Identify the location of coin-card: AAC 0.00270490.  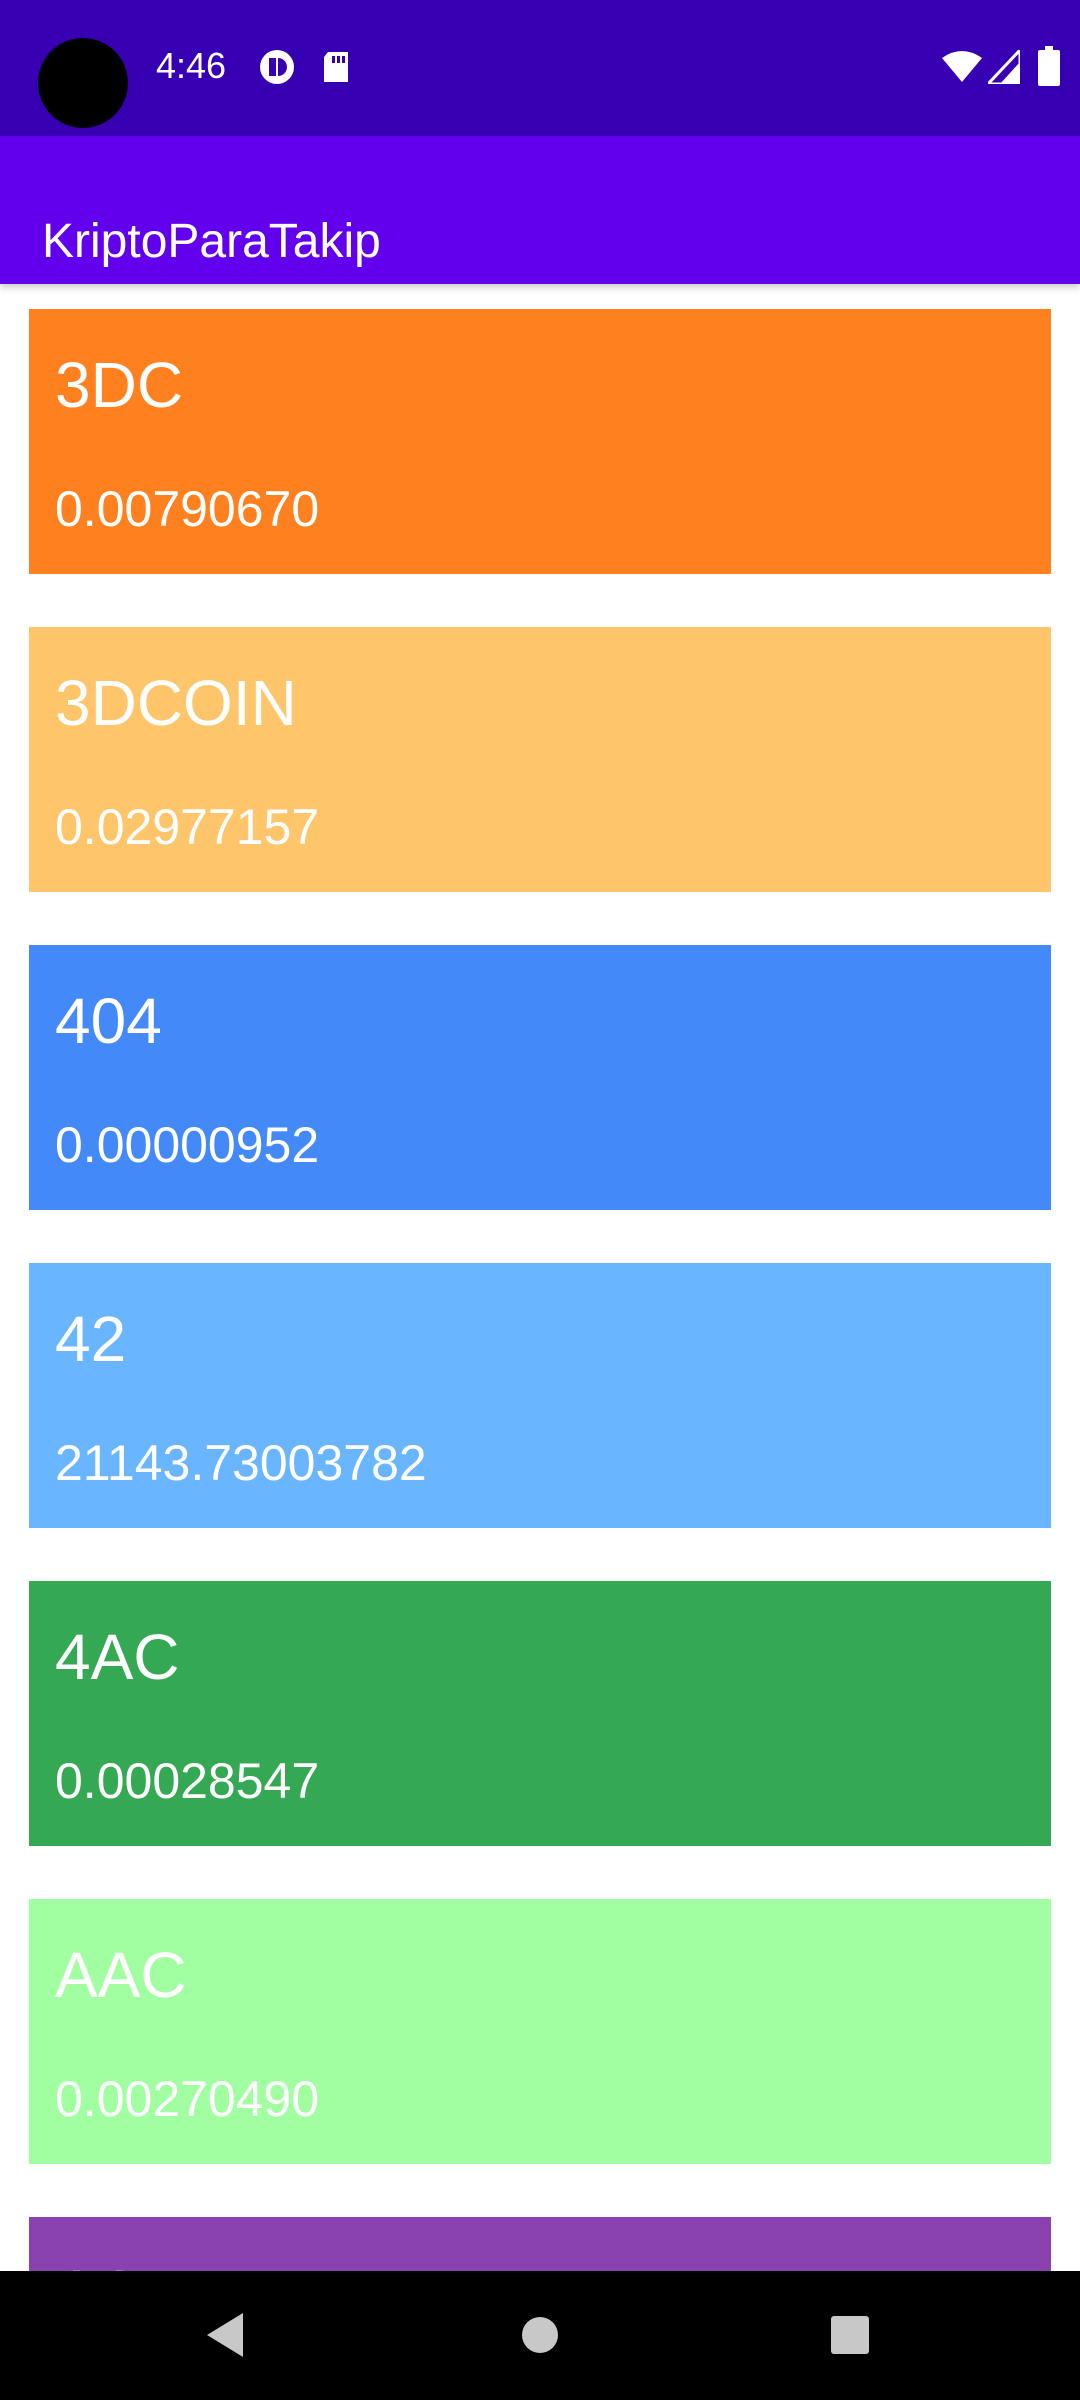
(540, 2031).